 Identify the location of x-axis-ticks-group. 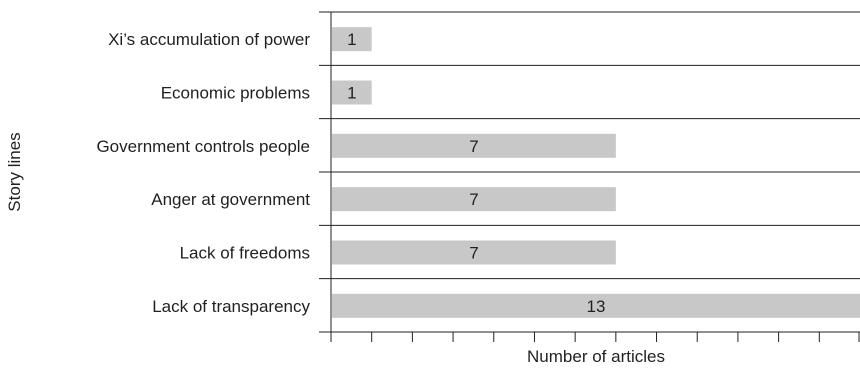
(615, 336).